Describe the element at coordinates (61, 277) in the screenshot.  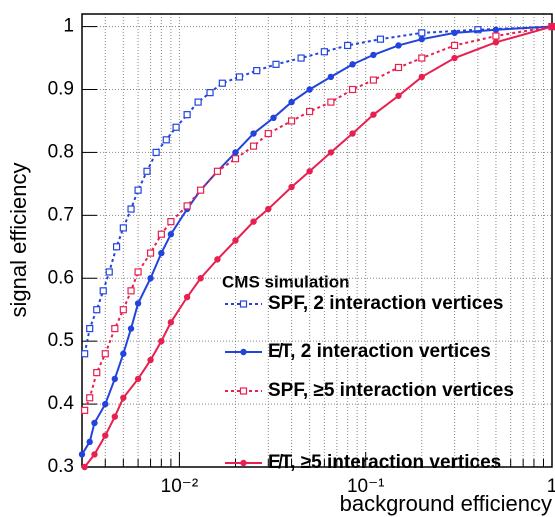
I see `y-tick-label: 0.6` at that location.